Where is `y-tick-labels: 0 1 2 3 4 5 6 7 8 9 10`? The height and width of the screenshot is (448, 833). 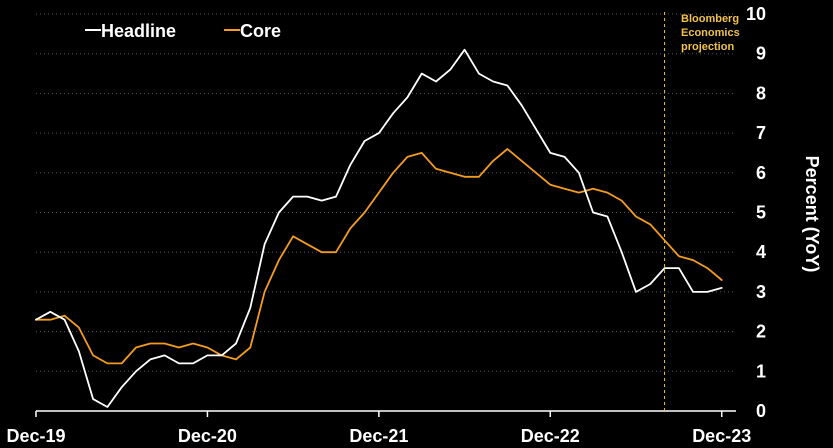 y-tick-labels: 0 1 2 3 4 5 6 7 8 9 10 is located at coordinates (756, 212).